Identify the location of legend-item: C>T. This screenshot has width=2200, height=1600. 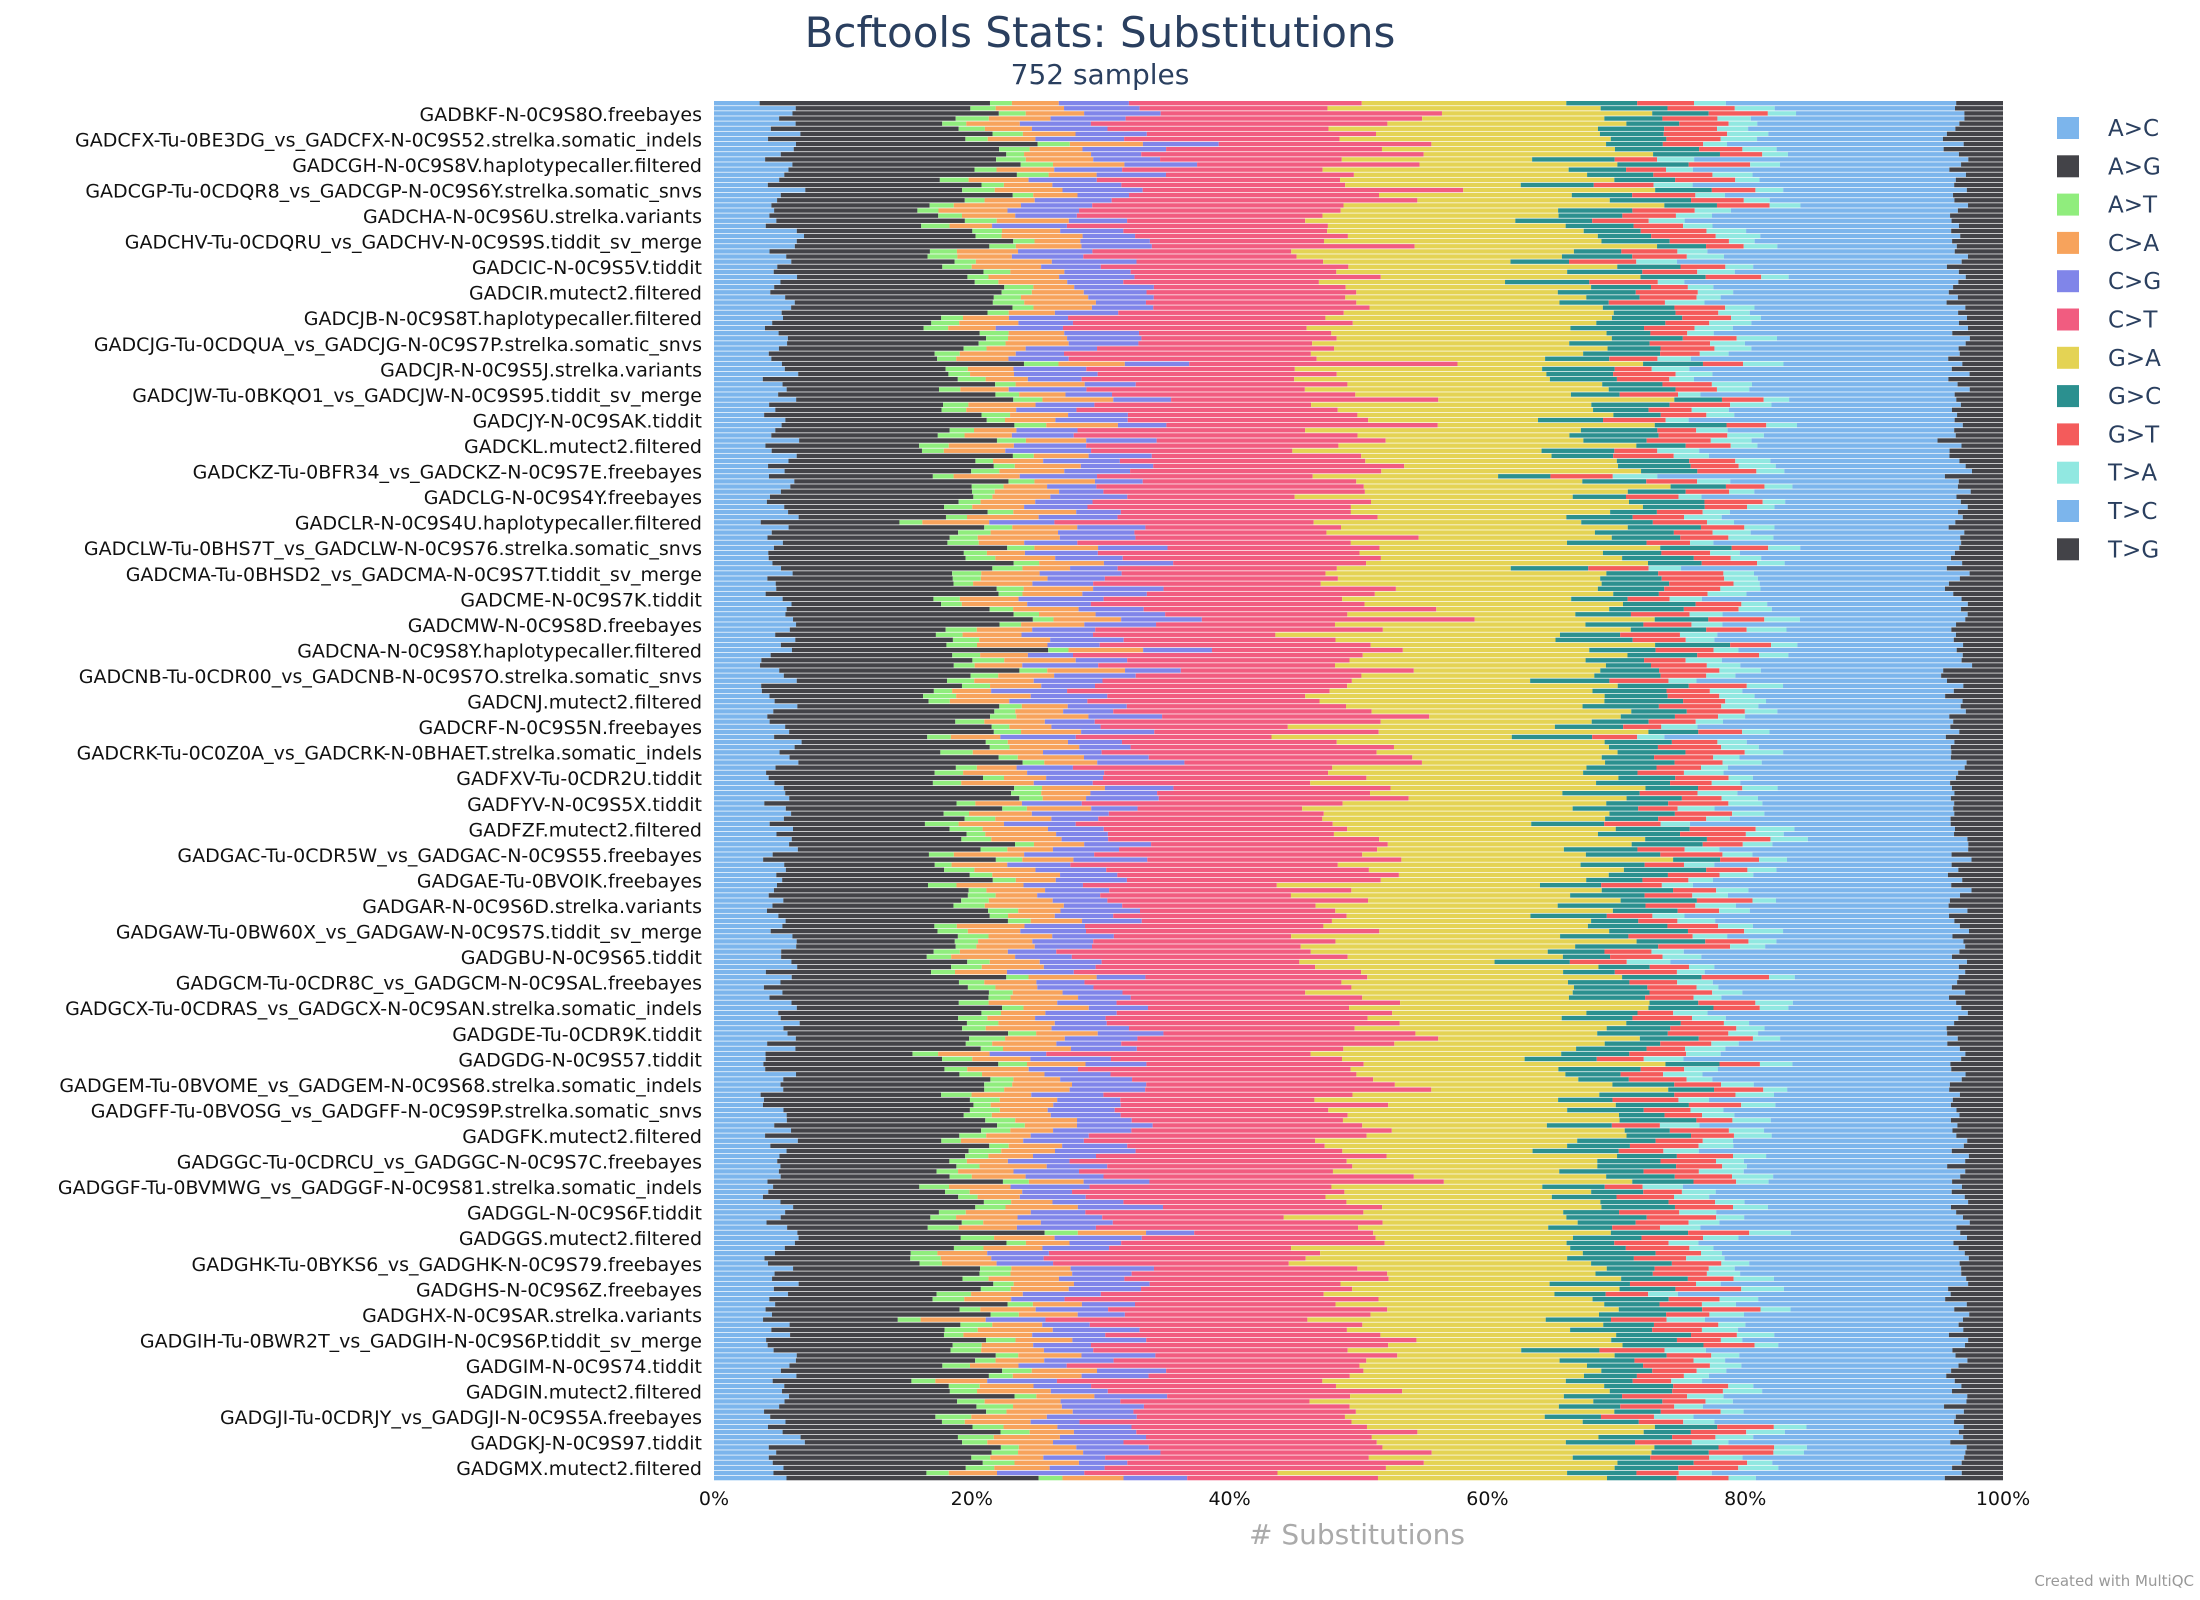
(2107, 321).